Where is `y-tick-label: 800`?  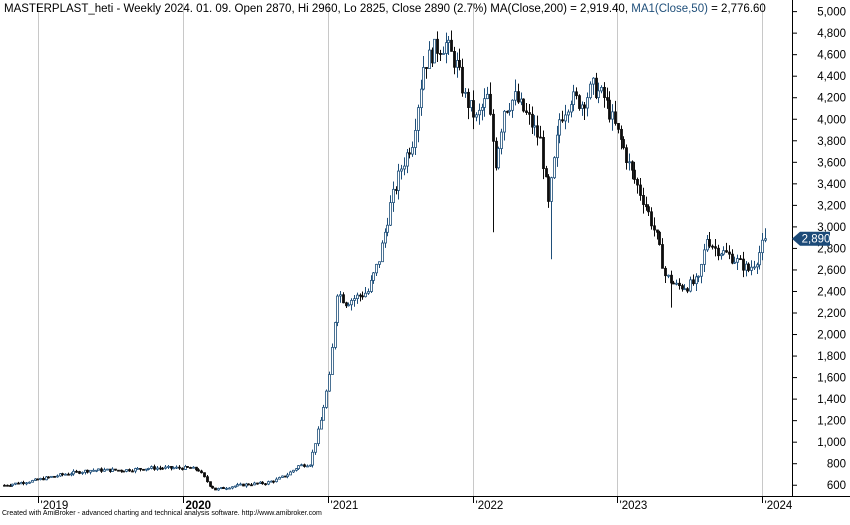
y-tick-label: 800 is located at coordinates (836, 465).